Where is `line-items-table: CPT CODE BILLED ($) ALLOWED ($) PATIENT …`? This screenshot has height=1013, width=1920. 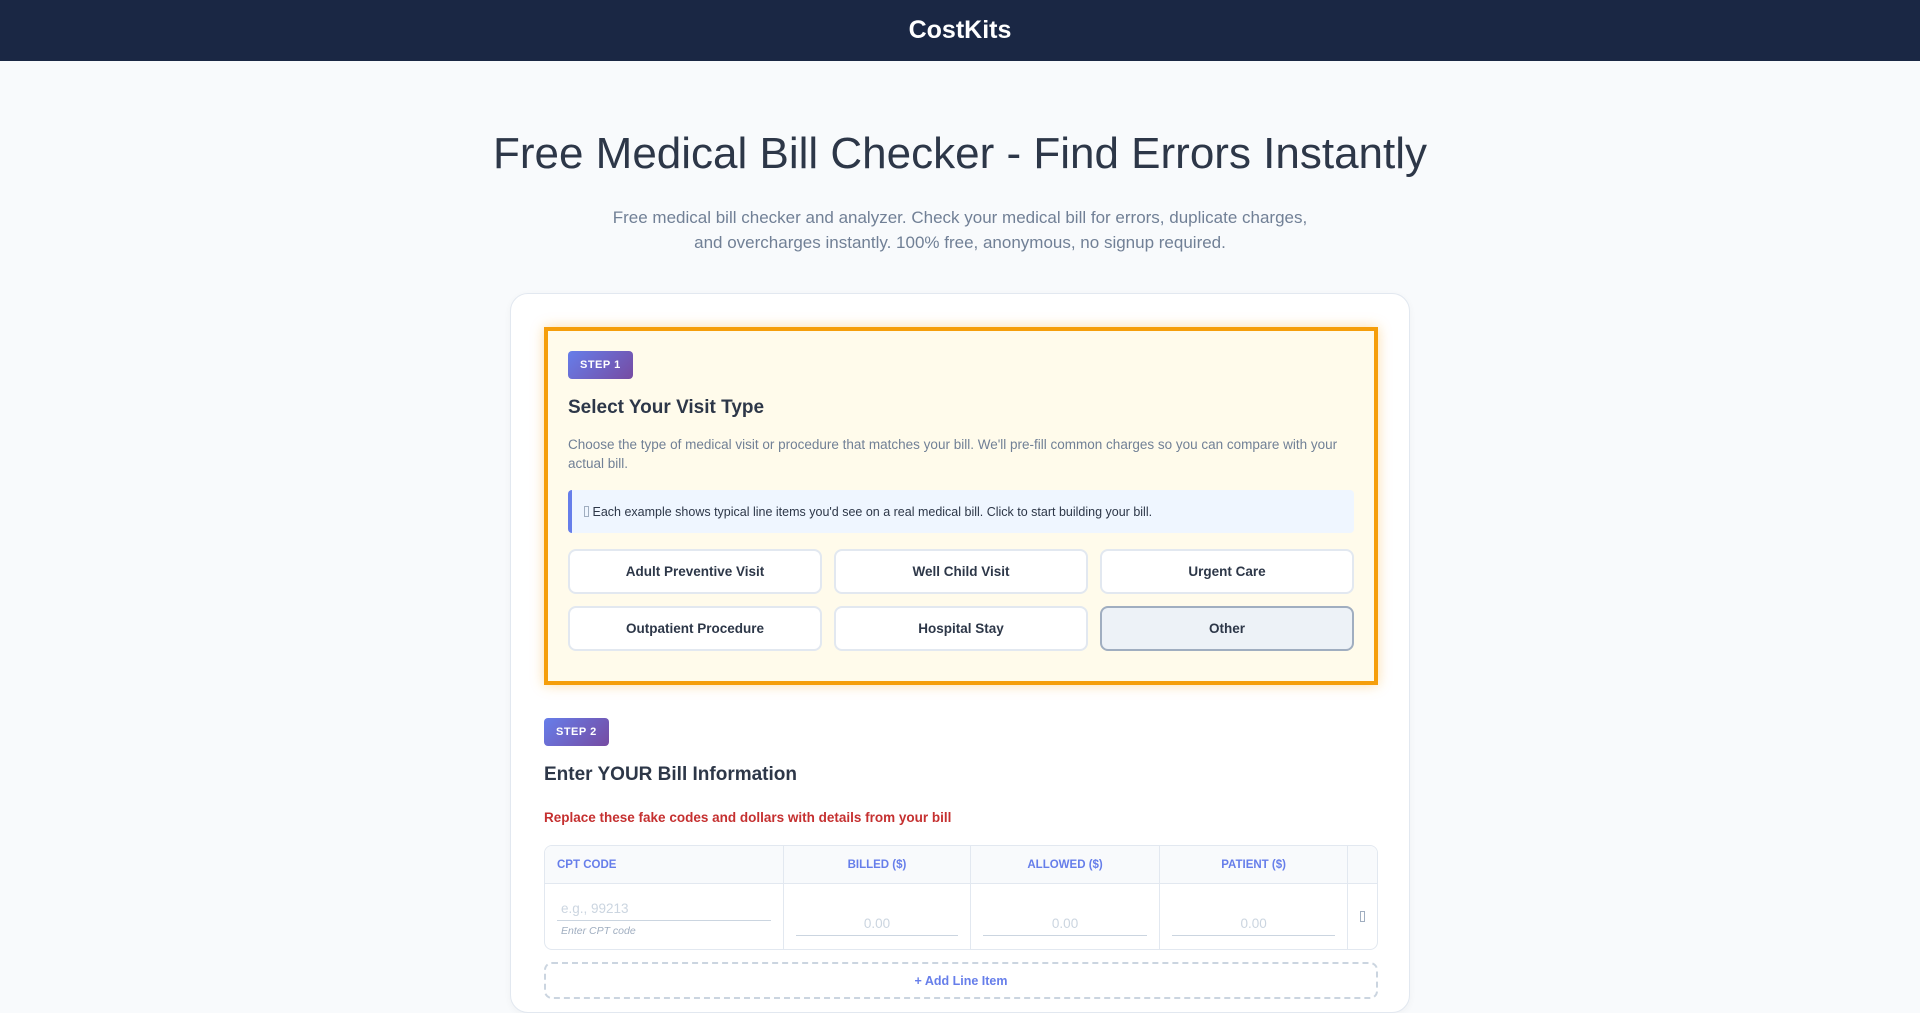
line-items-table: CPT CODE BILLED ($) ALLOWED ($) PATIENT … is located at coordinates (961, 897).